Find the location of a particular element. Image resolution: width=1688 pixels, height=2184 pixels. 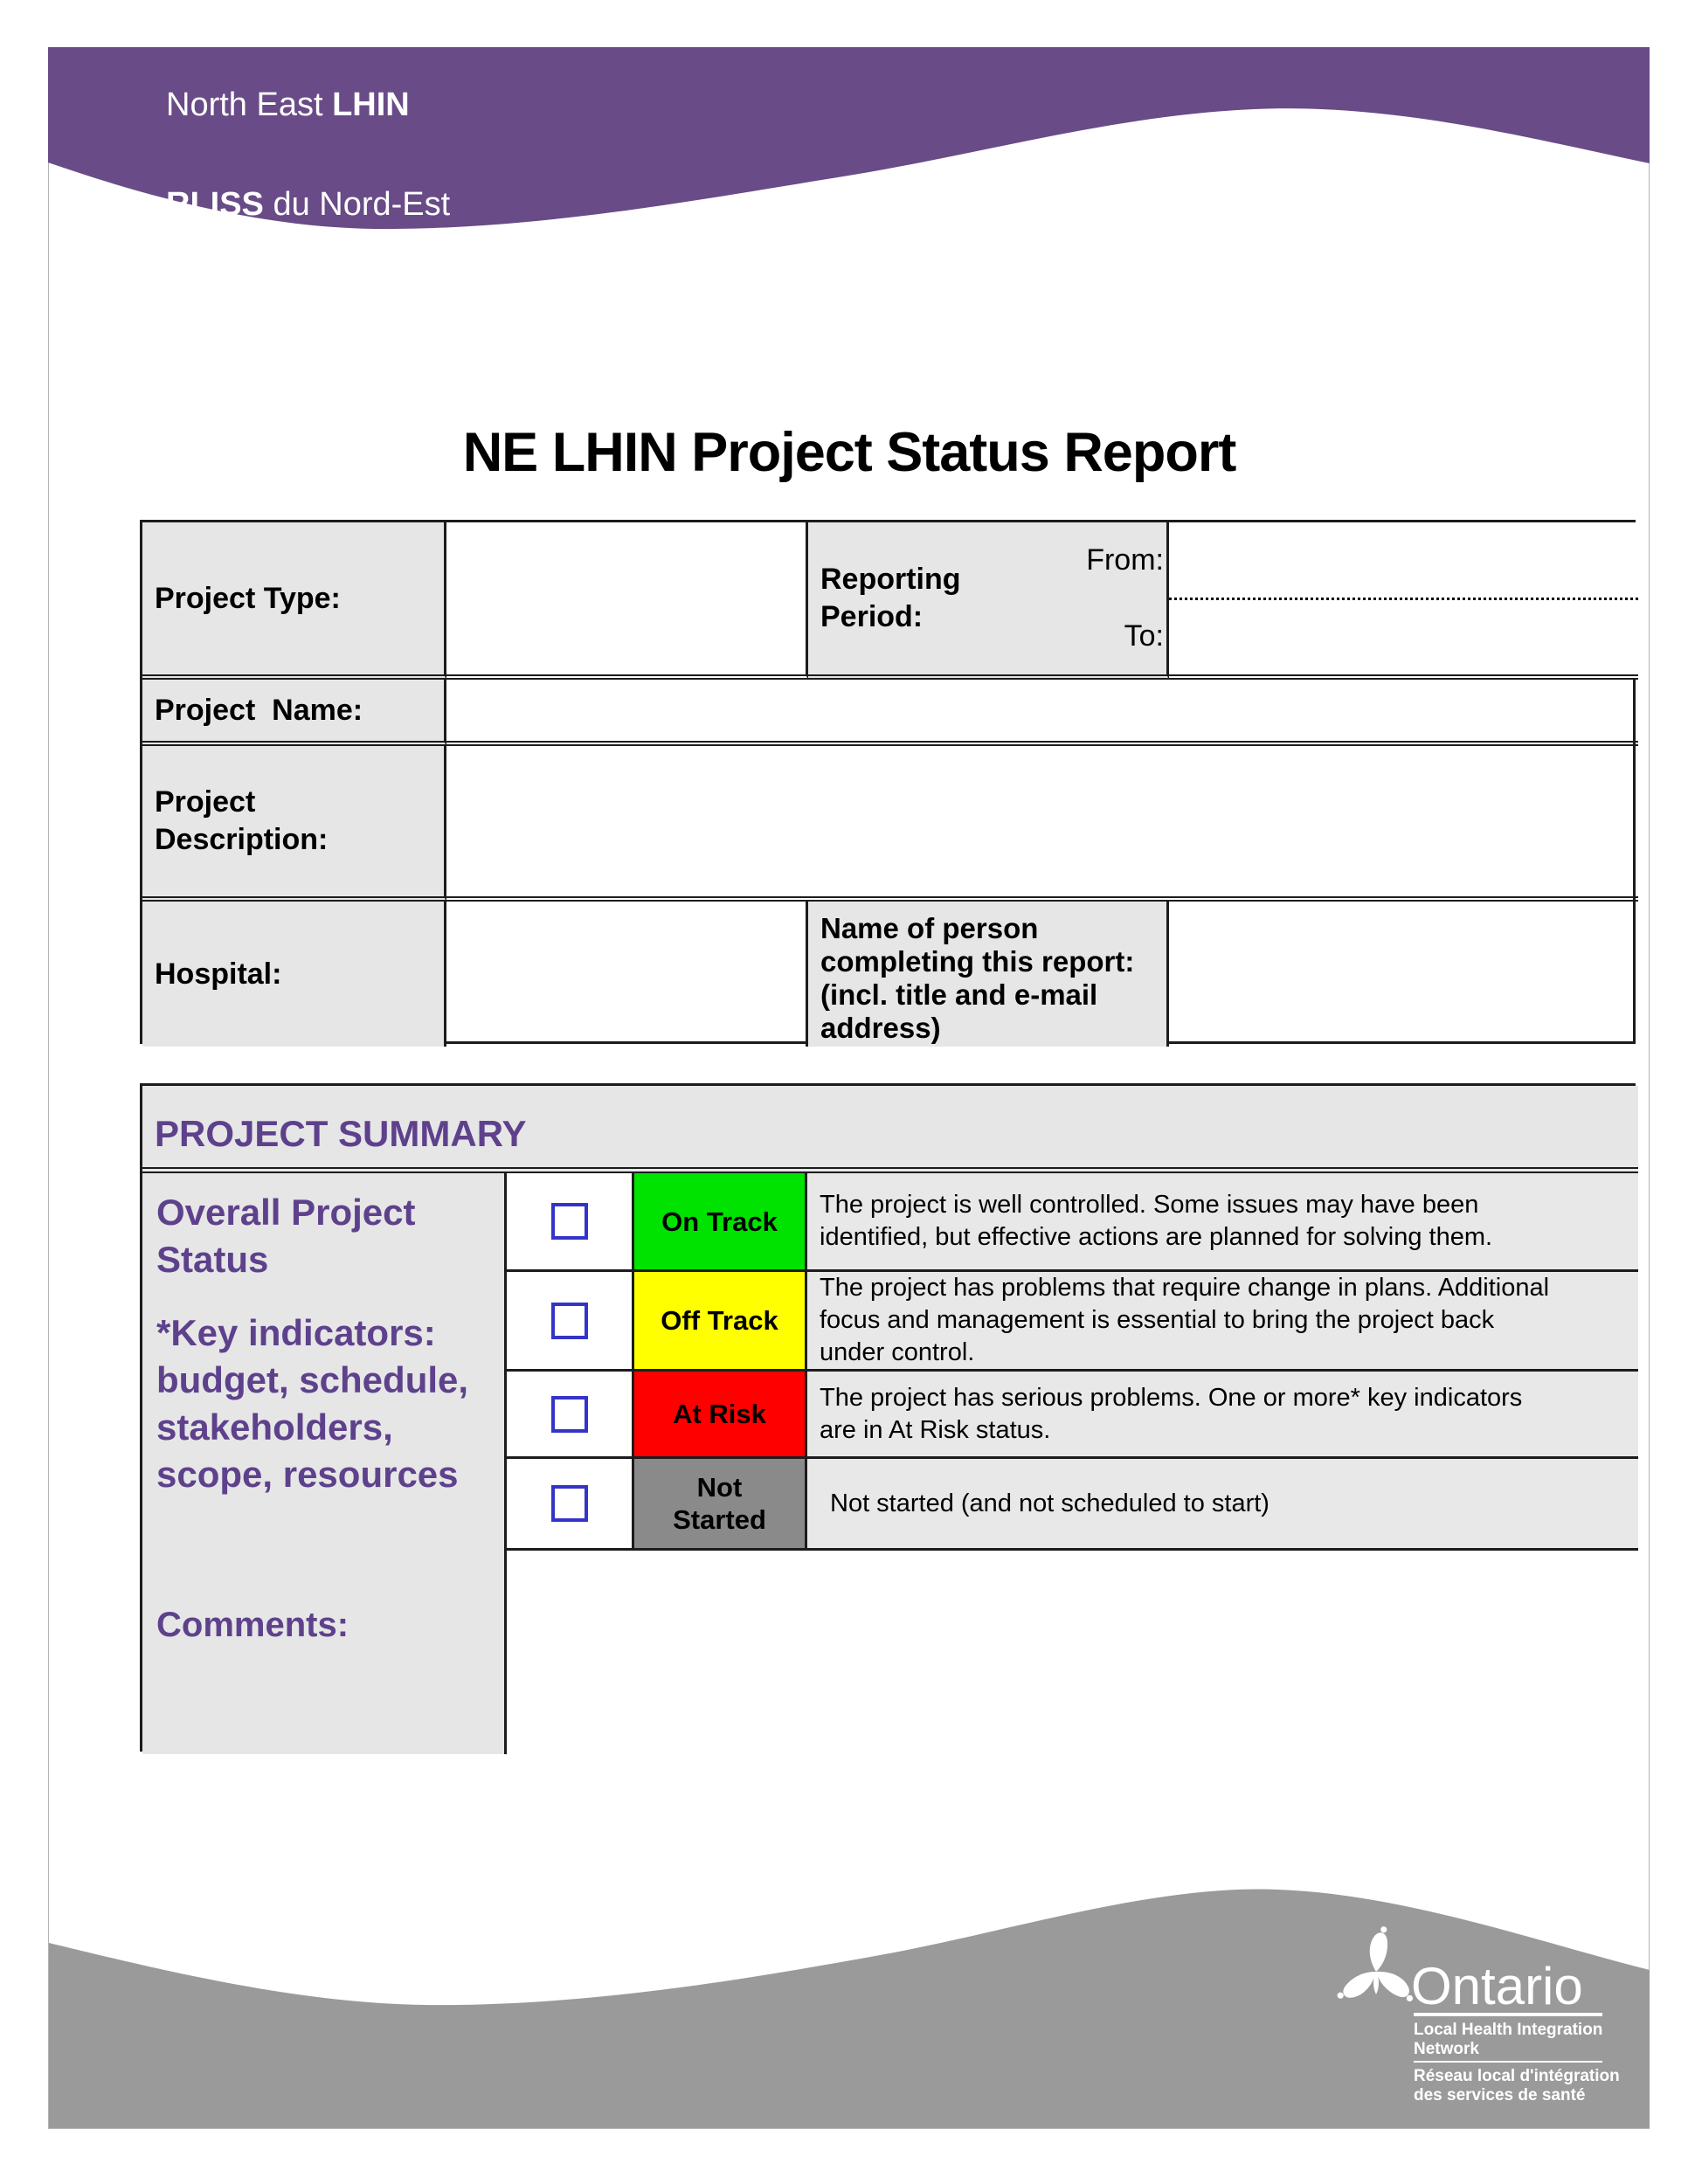

project-name-field is located at coordinates (1042, 713).